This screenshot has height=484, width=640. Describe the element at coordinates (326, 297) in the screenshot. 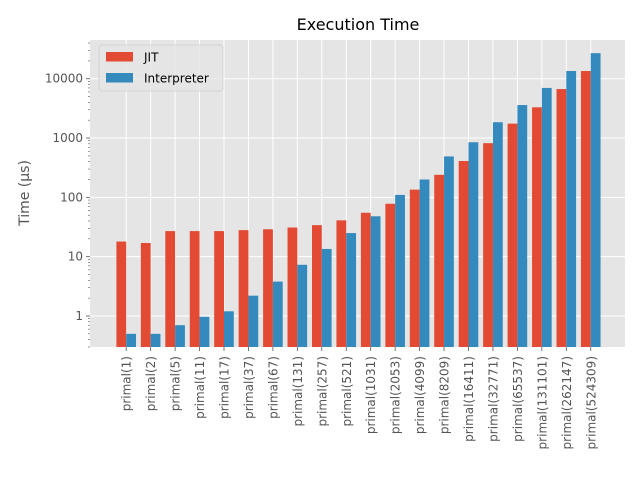

I see `bar-interpreter-primal257` at that location.